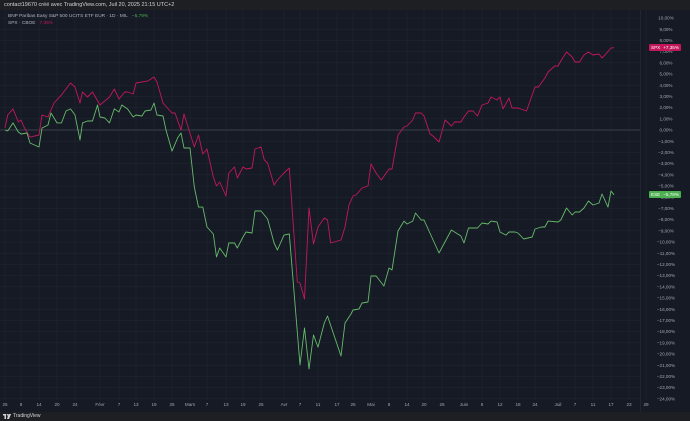 Image resolution: width=690 pixels, height=421 pixels. I want to click on legend-value: −5,79%, so click(140, 16).